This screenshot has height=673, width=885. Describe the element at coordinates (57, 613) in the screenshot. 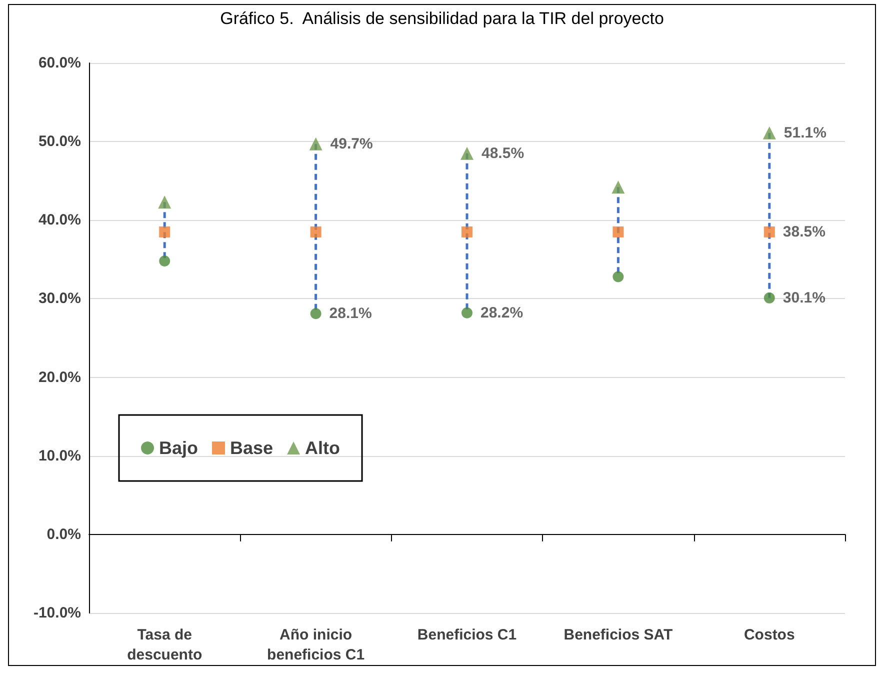

I see `y-tick-label: -10.0%` at that location.